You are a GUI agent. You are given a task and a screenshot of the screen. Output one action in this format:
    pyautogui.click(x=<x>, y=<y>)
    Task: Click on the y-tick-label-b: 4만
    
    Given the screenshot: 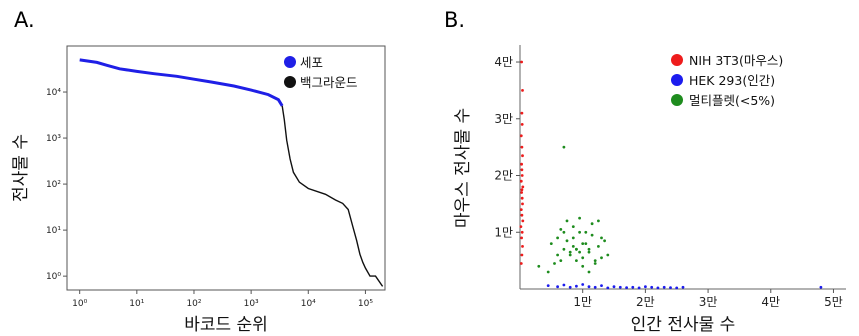 What is the action you would take?
    pyautogui.click(x=503, y=62)
    